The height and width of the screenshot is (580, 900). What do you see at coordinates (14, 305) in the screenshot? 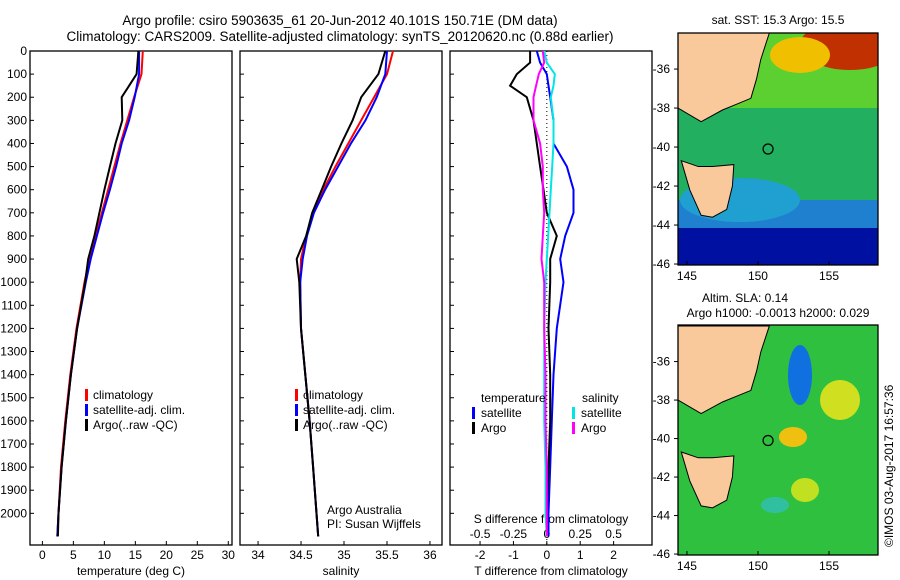
I see `y-tick-label: 1100` at bounding box center [14, 305].